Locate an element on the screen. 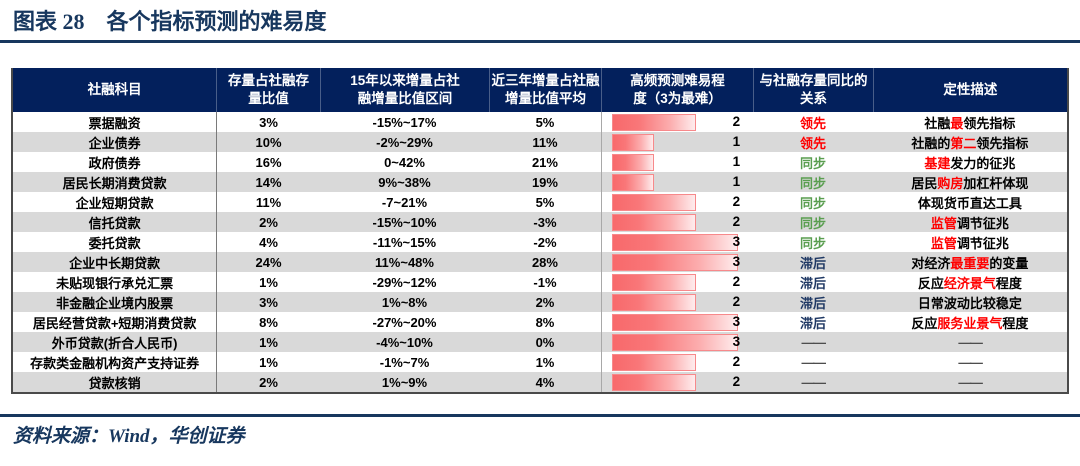  description-highlight: 服务业景气 is located at coordinates (970, 323).